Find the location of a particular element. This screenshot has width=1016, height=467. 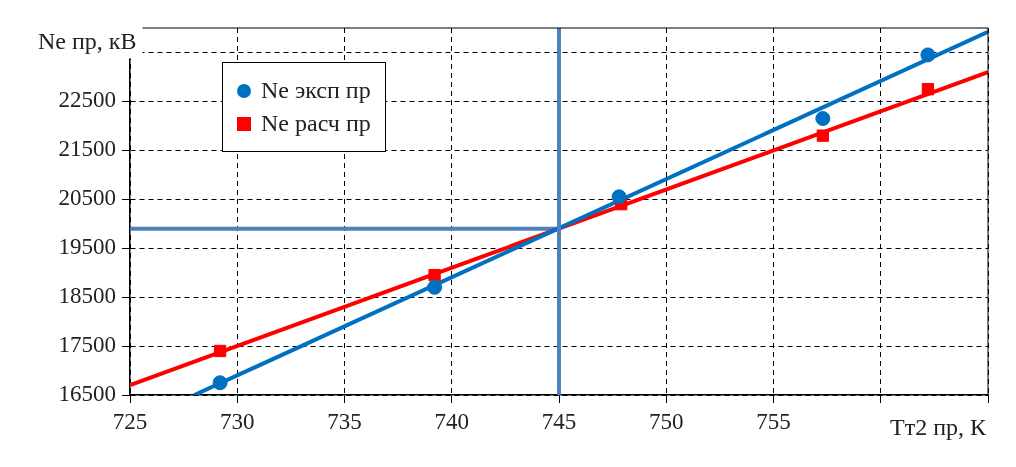

y-tick-label: 17500 is located at coordinates (87, 345).